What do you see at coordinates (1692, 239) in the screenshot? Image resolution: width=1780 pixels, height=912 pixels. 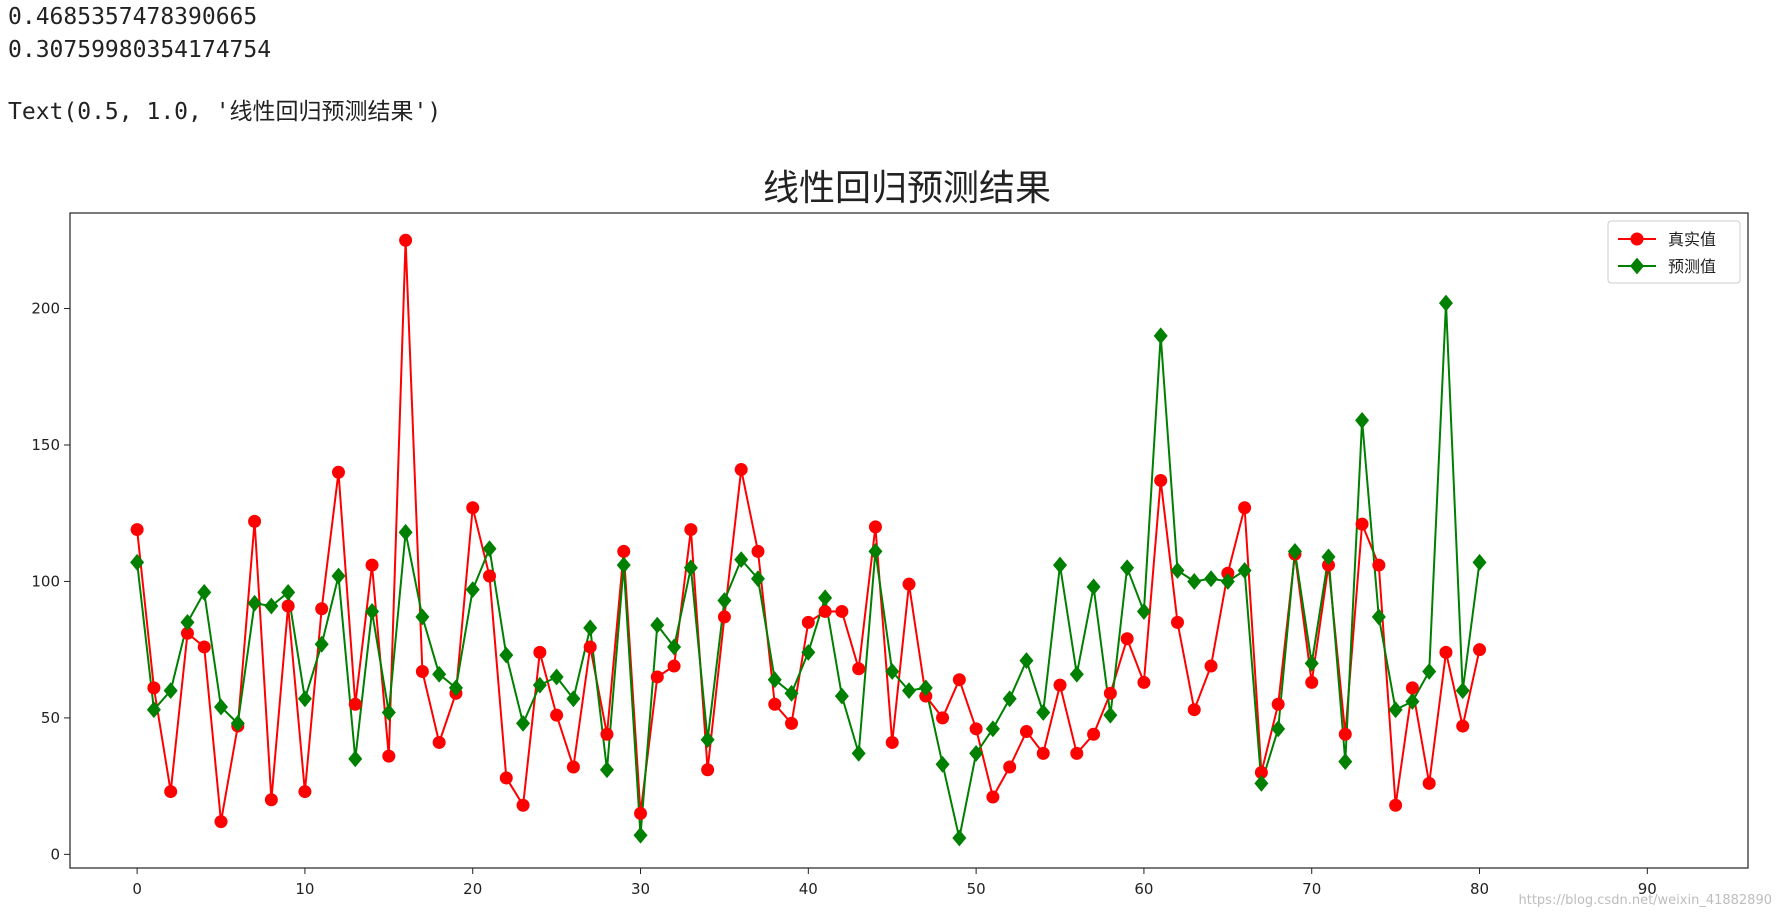 I see `legend-label-1: 真实值` at bounding box center [1692, 239].